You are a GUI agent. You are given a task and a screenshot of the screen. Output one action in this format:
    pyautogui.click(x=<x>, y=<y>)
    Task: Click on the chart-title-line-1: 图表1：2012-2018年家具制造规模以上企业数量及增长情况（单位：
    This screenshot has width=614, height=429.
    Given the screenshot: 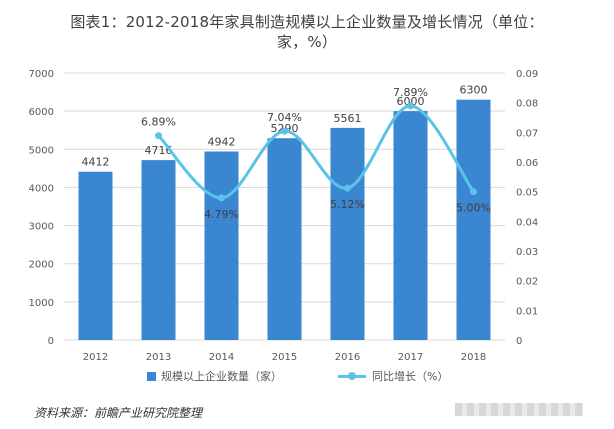 What is the action you would take?
    pyautogui.click(x=307, y=22)
    